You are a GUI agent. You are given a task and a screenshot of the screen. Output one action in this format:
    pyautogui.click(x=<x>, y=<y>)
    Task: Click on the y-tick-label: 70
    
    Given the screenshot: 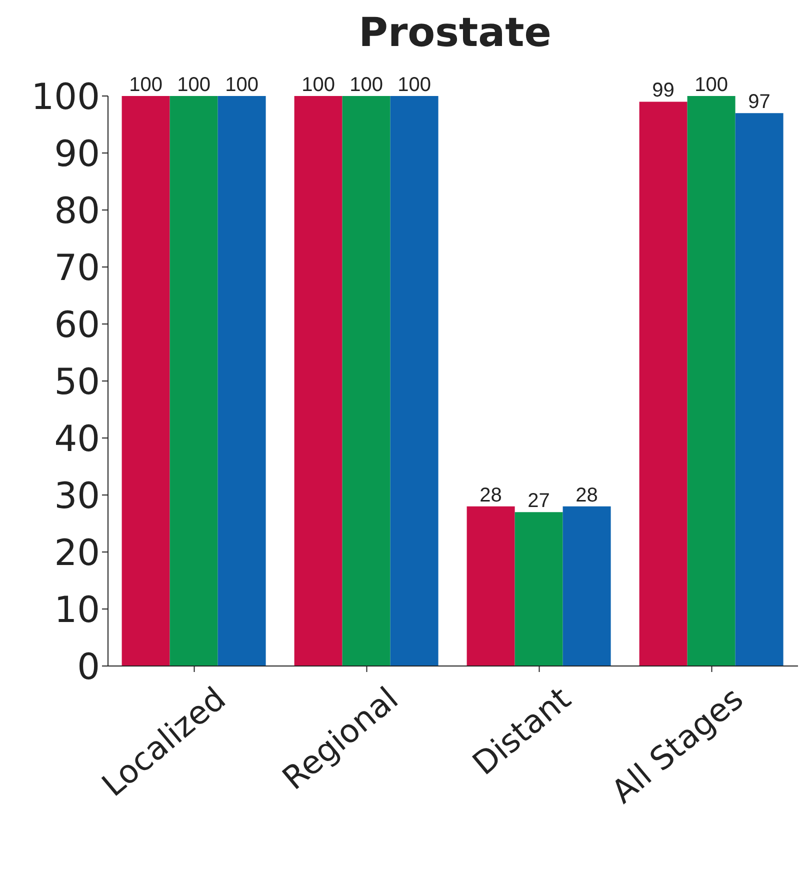 What is the action you would take?
    pyautogui.click(x=77, y=268)
    